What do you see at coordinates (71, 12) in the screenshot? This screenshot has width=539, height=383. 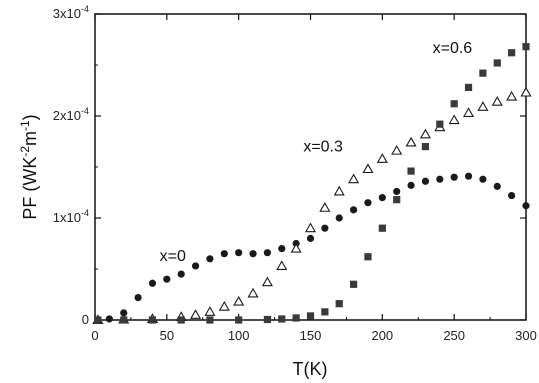 I see `y-tick-label: 3x10⁻⁴` at bounding box center [71, 12].